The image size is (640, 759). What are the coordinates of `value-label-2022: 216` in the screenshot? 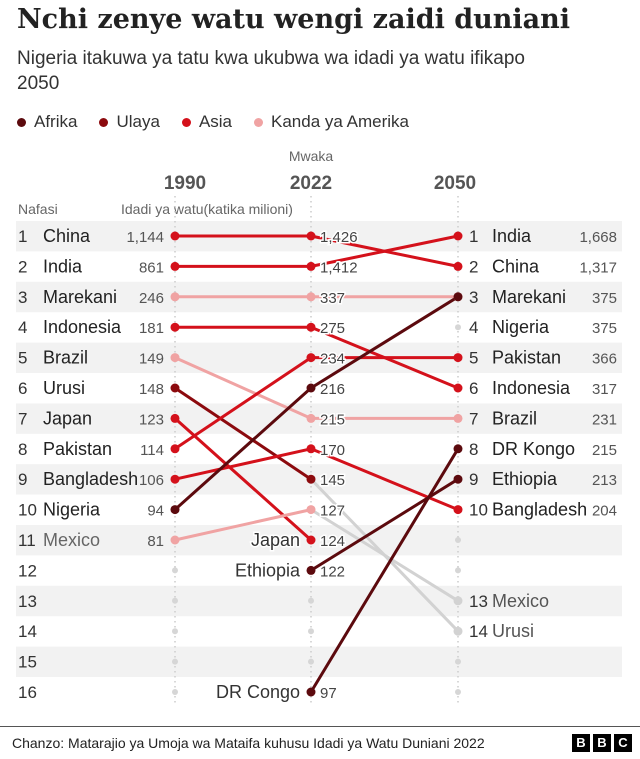 It's located at (332, 389).